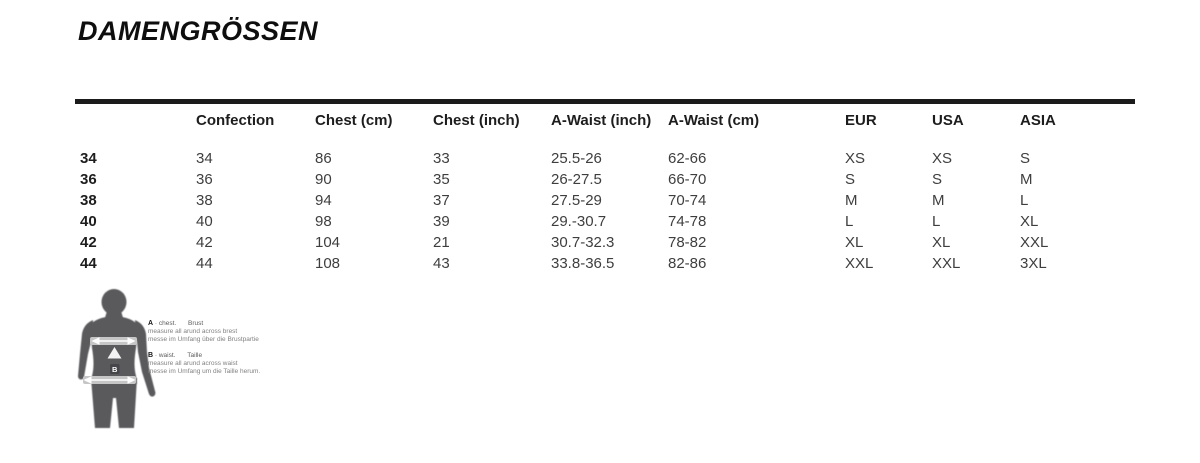 The height and width of the screenshot is (463, 1200). I want to click on marker-b-letter: B, so click(115, 369).